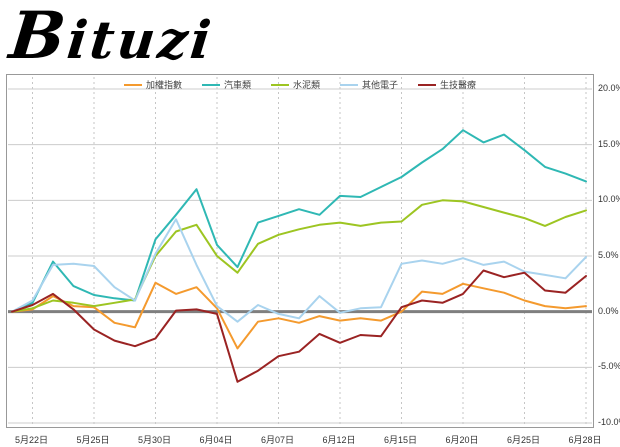 This screenshot has width=620, height=447. What do you see at coordinates (609, 422) in the screenshot?
I see `y-tick-label: -10.0%` at bounding box center [609, 422].